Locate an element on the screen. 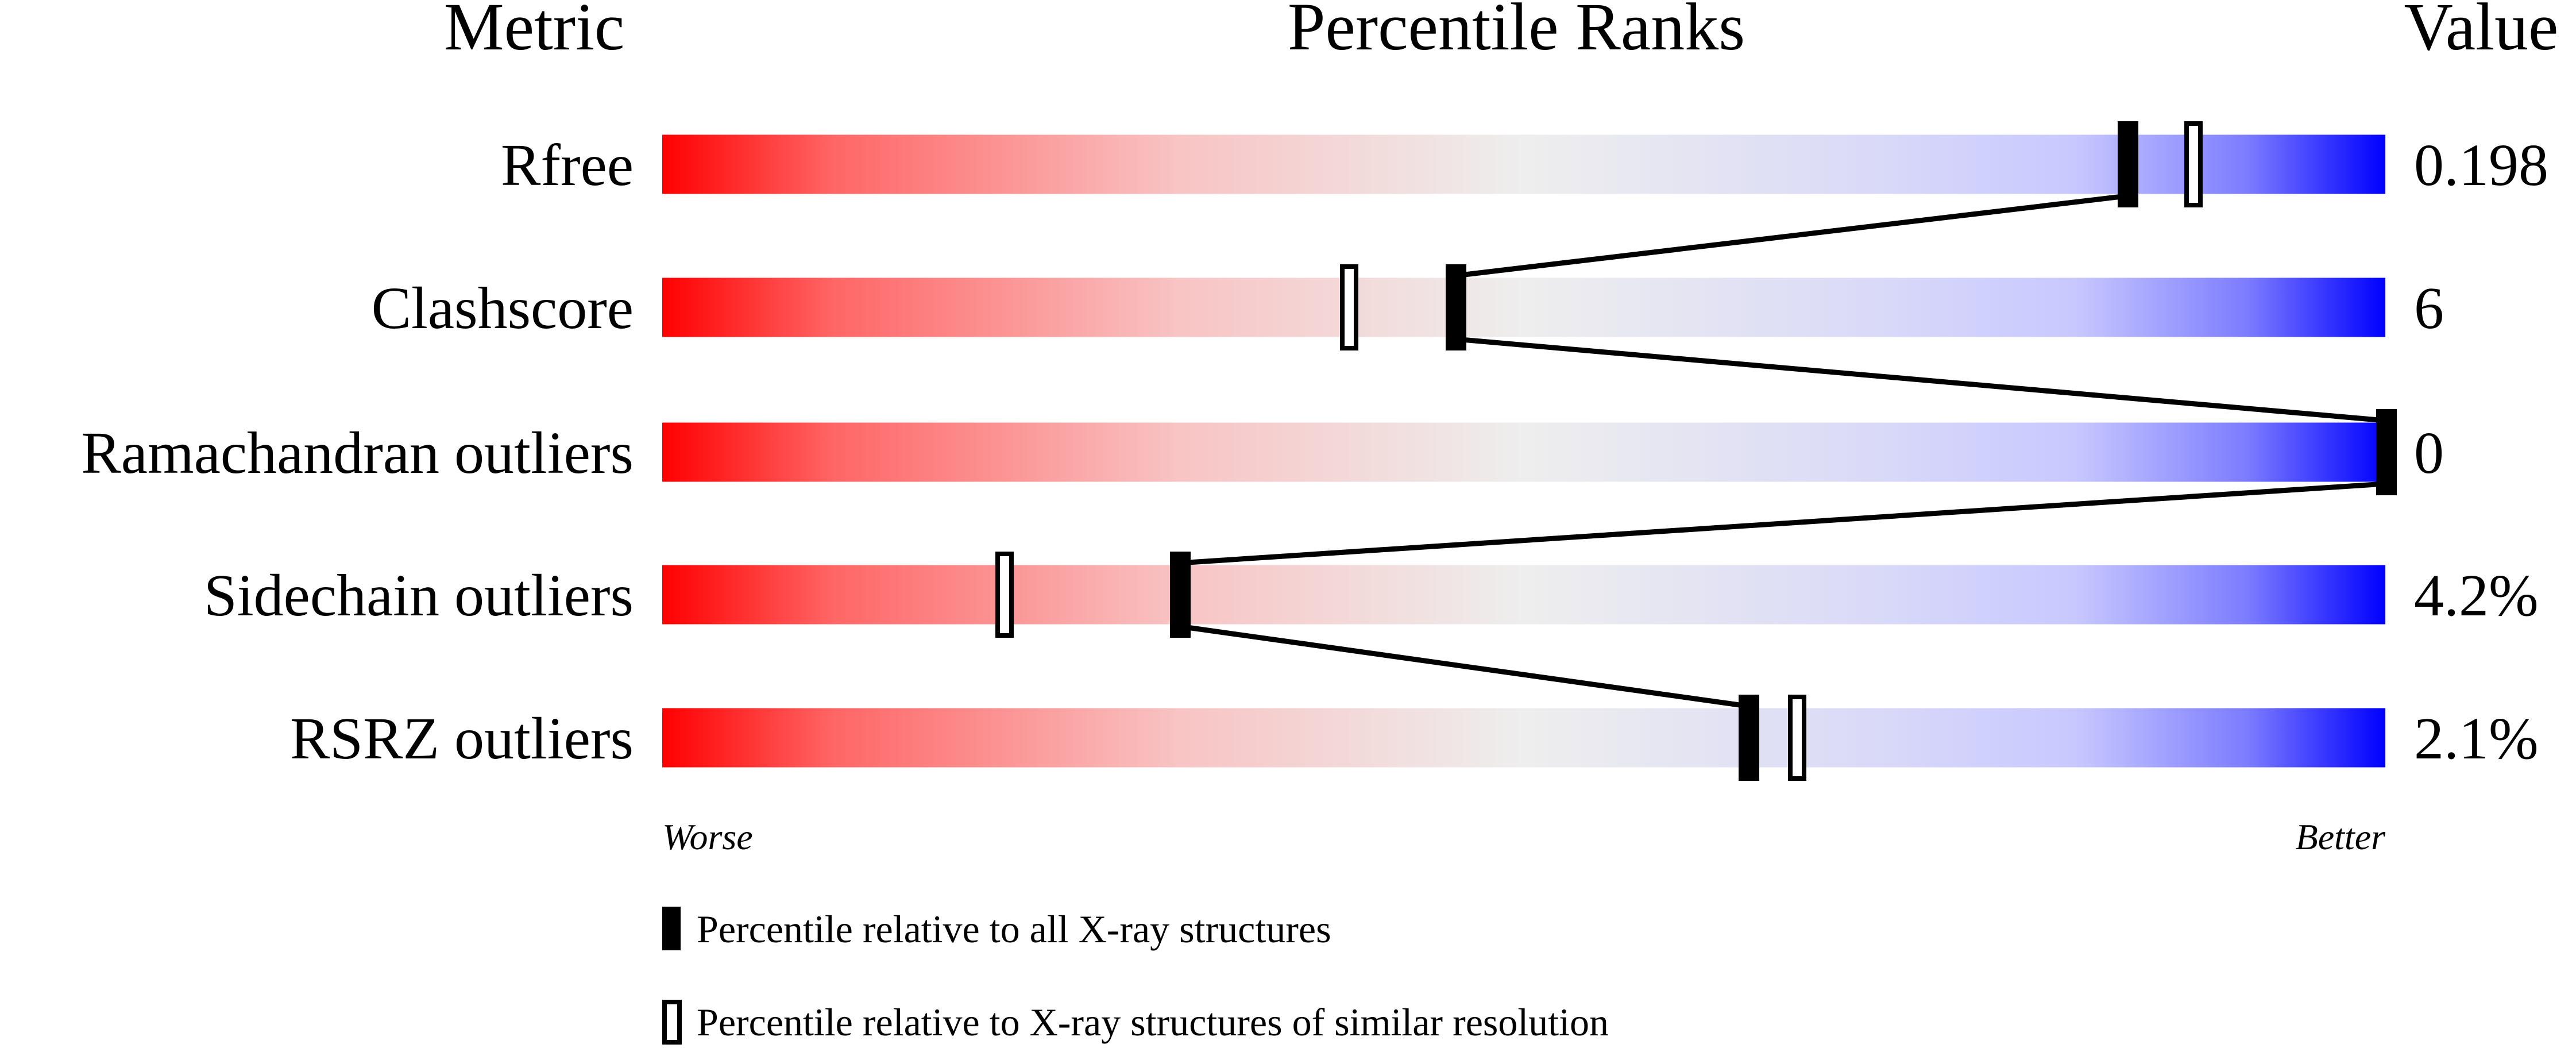 This screenshot has width=2576, height=1048. metric-value: 0 is located at coordinates (2429, 453).